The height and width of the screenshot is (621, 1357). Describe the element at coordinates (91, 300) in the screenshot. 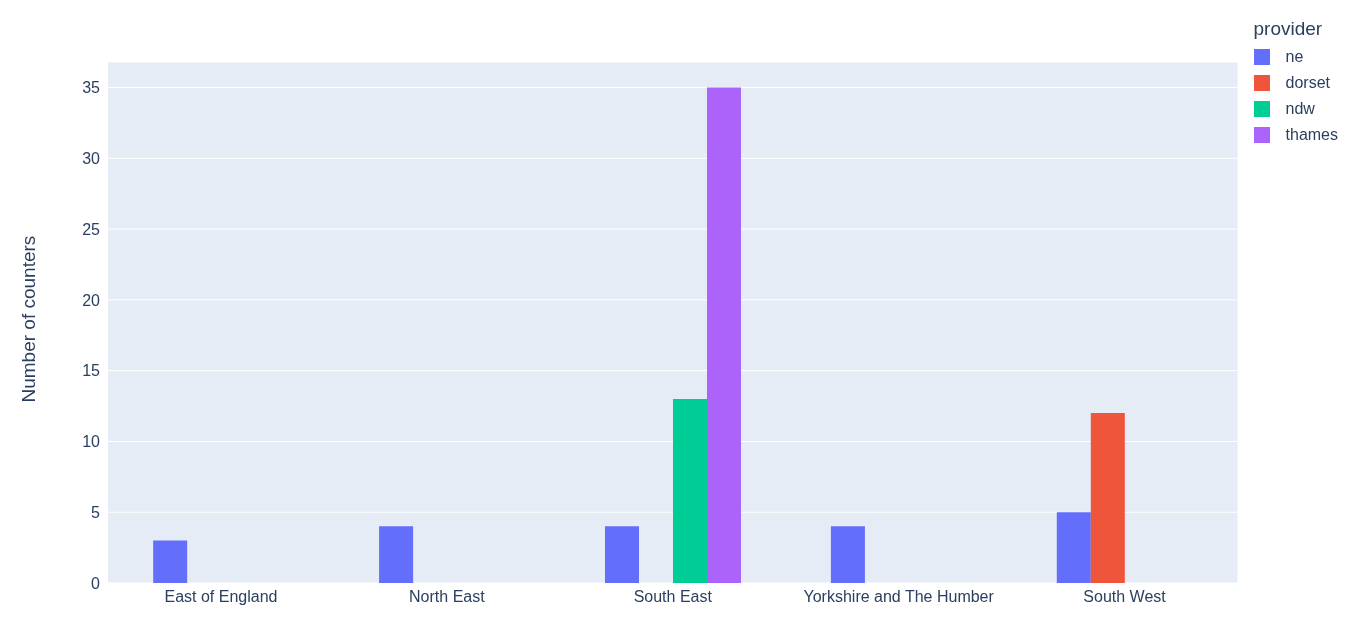

I see `y-tick-label: 20` at that location.